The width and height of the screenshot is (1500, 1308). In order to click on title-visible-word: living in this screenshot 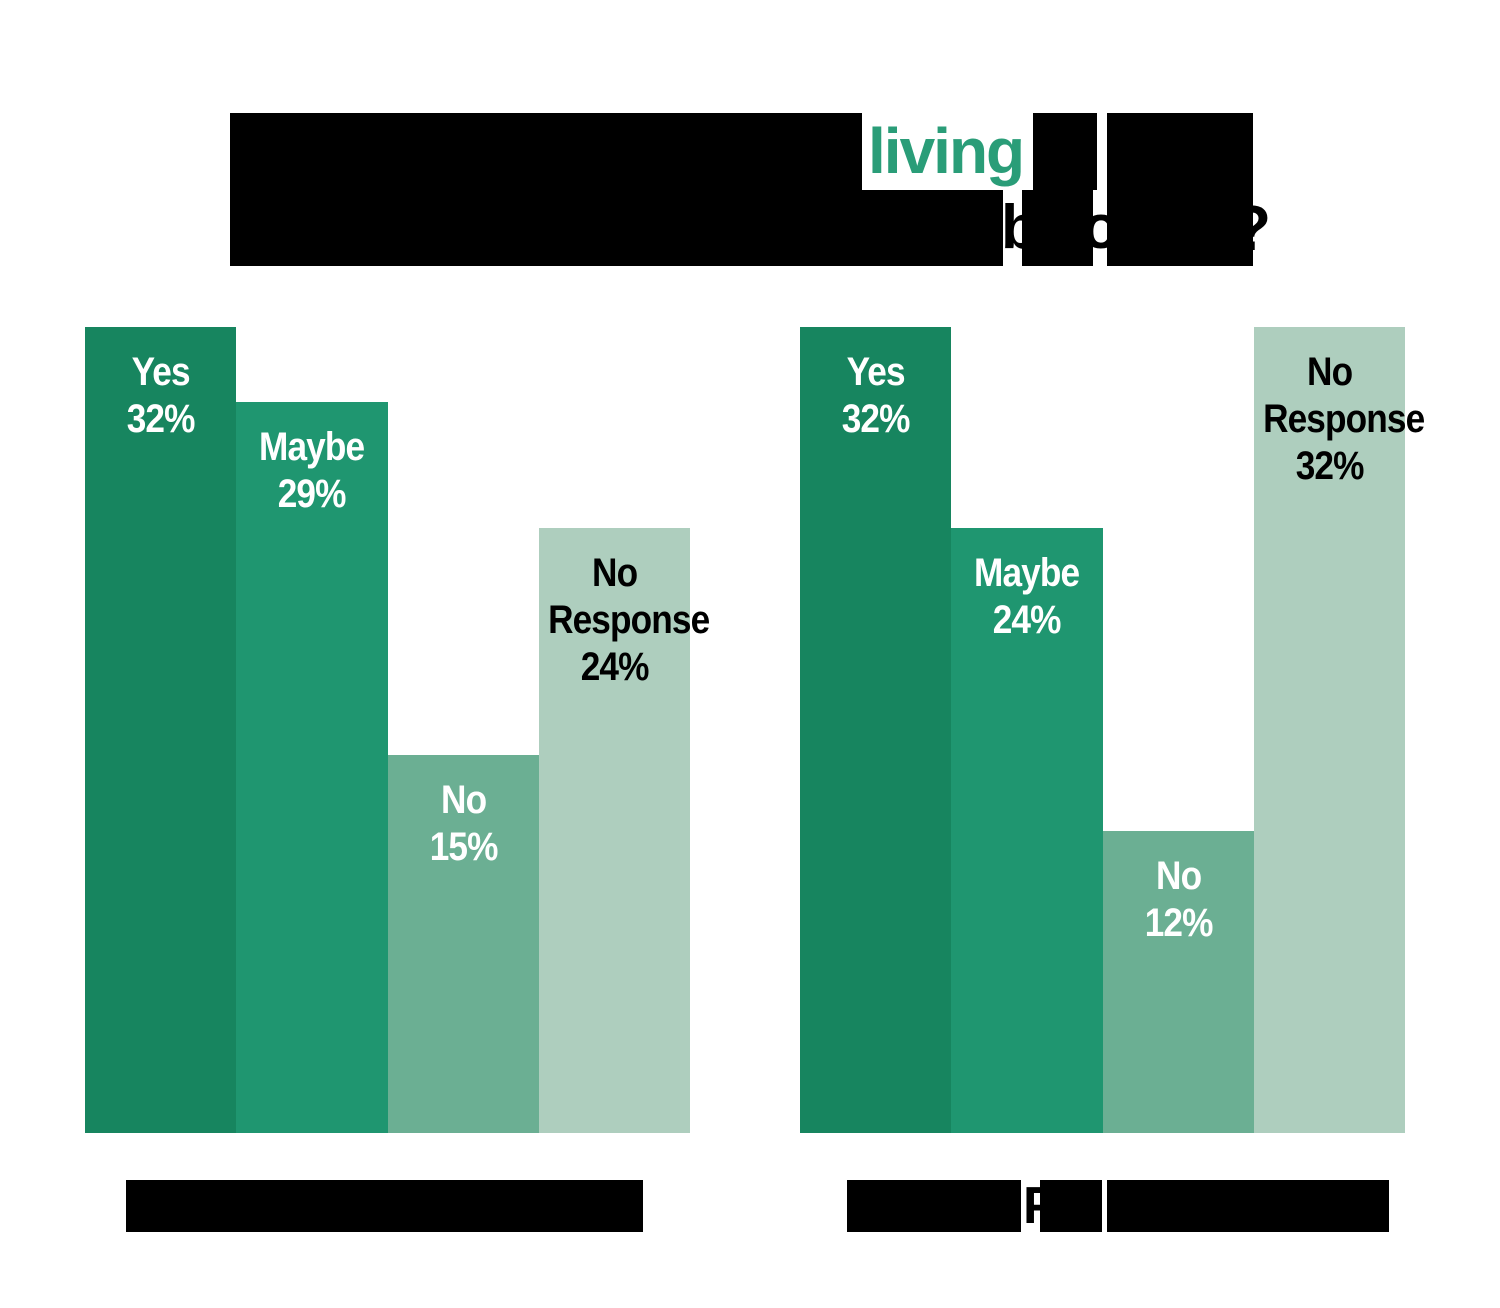, I will do `click(946, 151)`.